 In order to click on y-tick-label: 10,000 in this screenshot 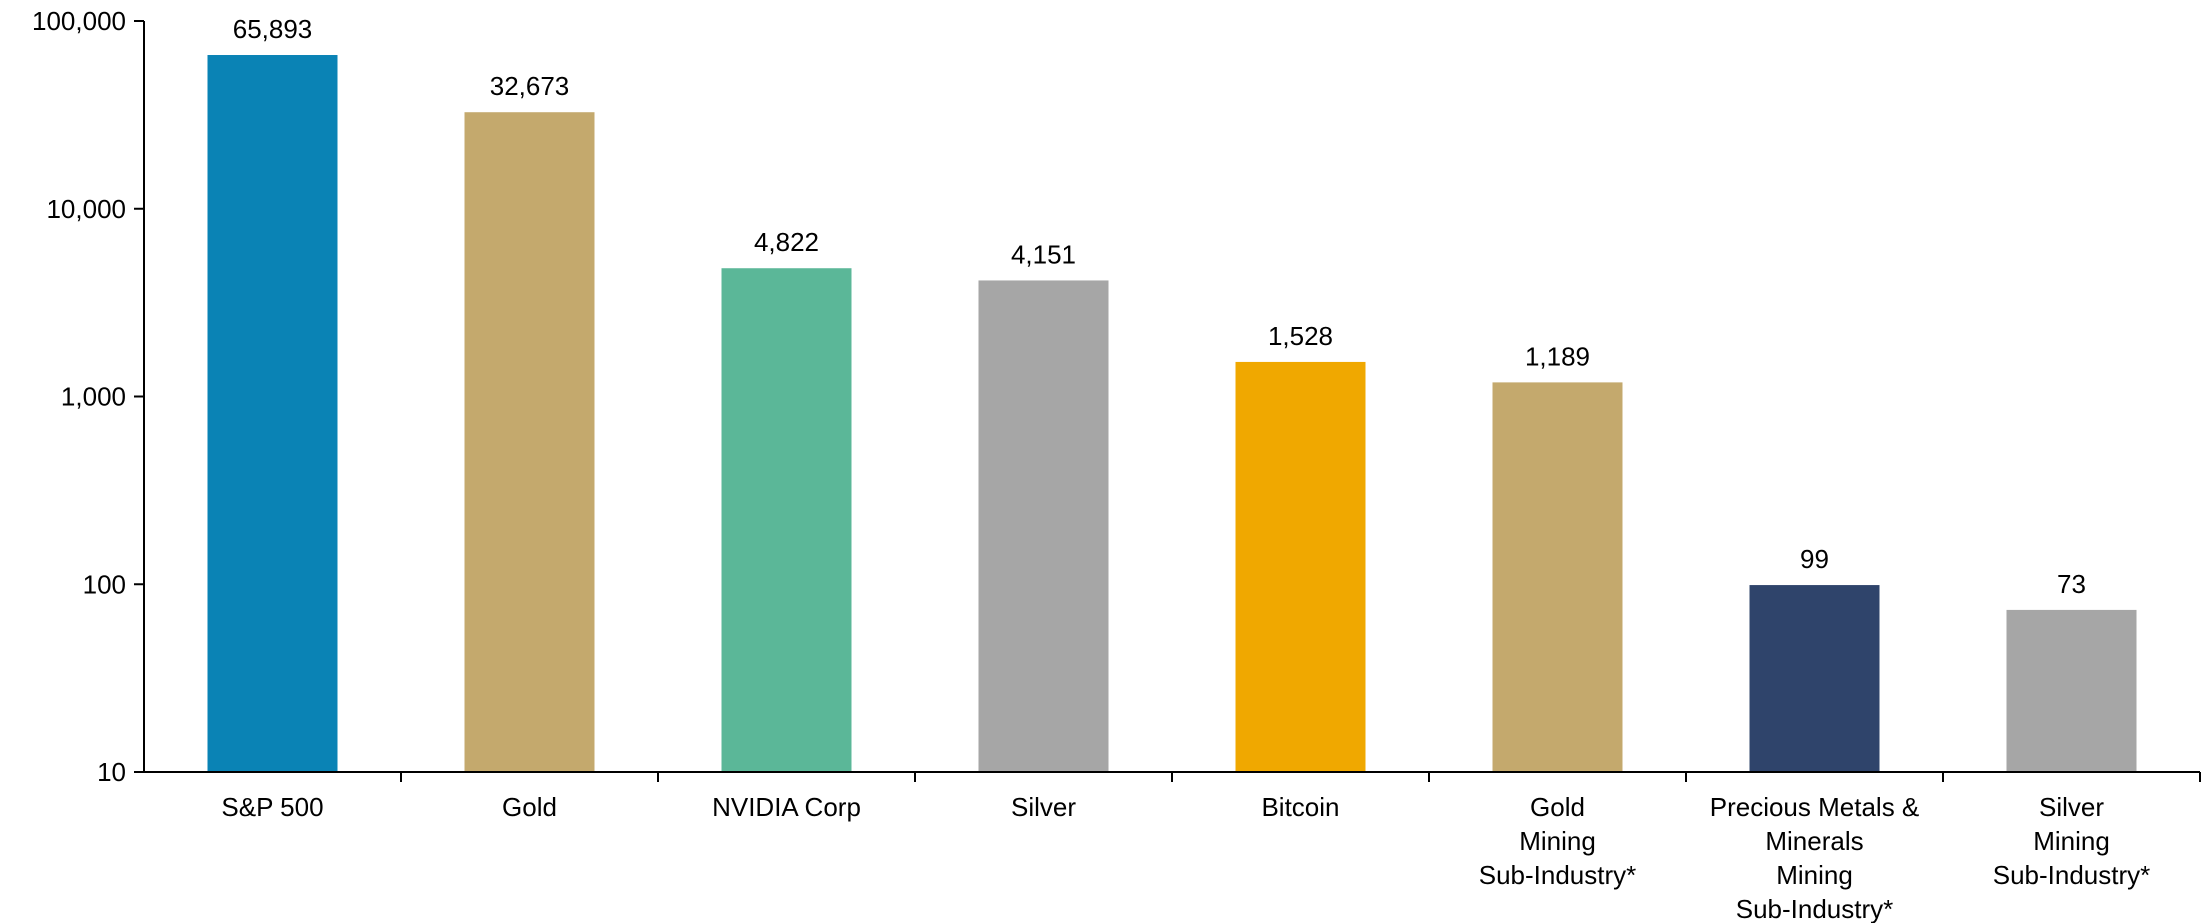, I will do `click(86, 209)`.